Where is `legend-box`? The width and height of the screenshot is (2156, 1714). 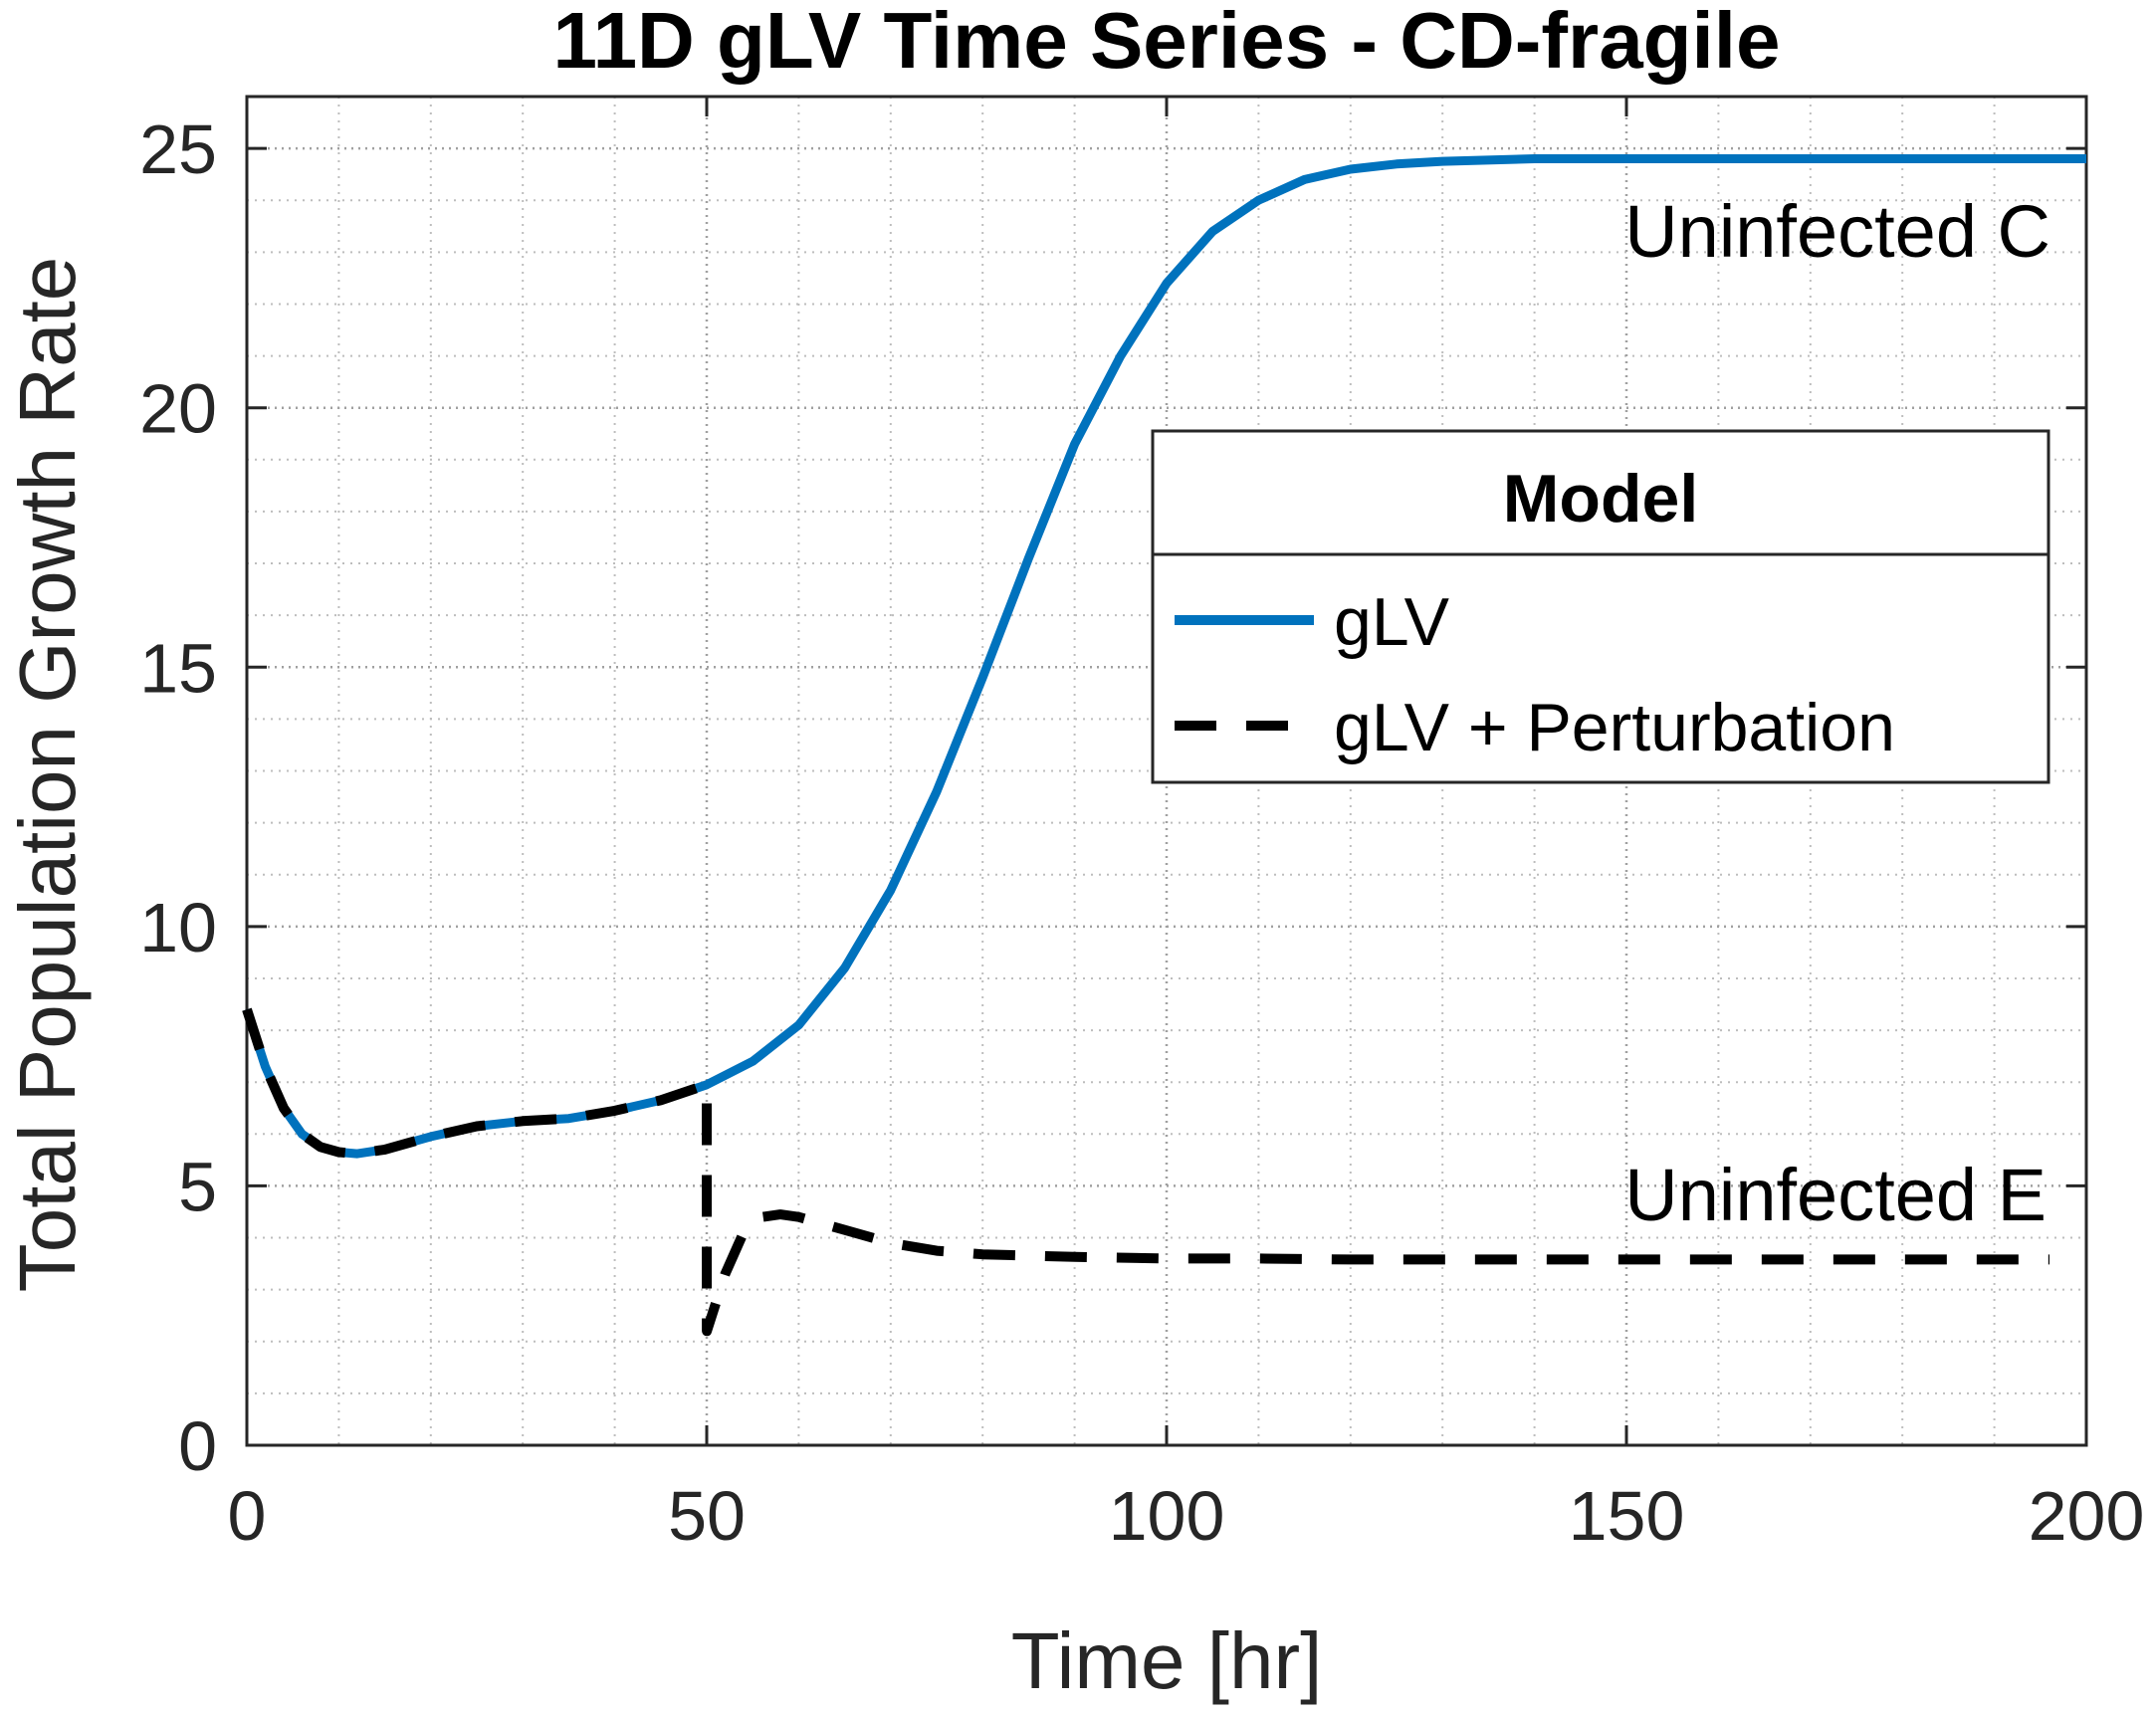 legend-box is located at coordinates (1600, 606).